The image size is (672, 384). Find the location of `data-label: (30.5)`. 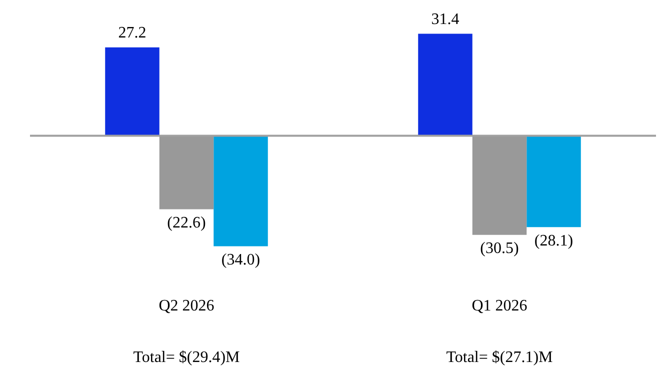

data-label: (30.5) is located at coordinates (499, 249).